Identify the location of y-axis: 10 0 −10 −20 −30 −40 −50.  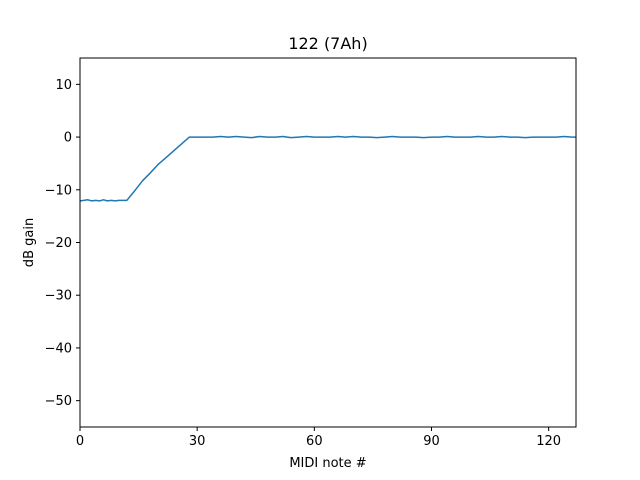
(62, 243).